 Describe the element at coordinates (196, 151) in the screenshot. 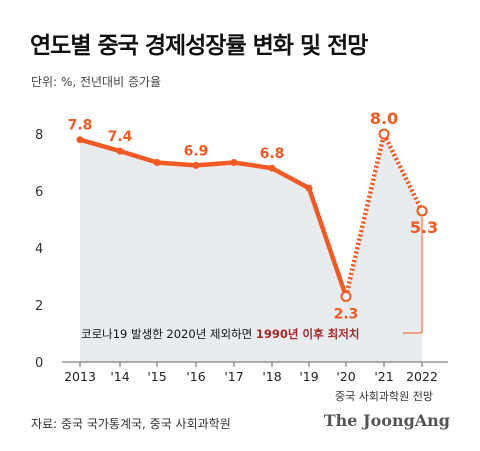

I see `data-label: 6.9` at that location.